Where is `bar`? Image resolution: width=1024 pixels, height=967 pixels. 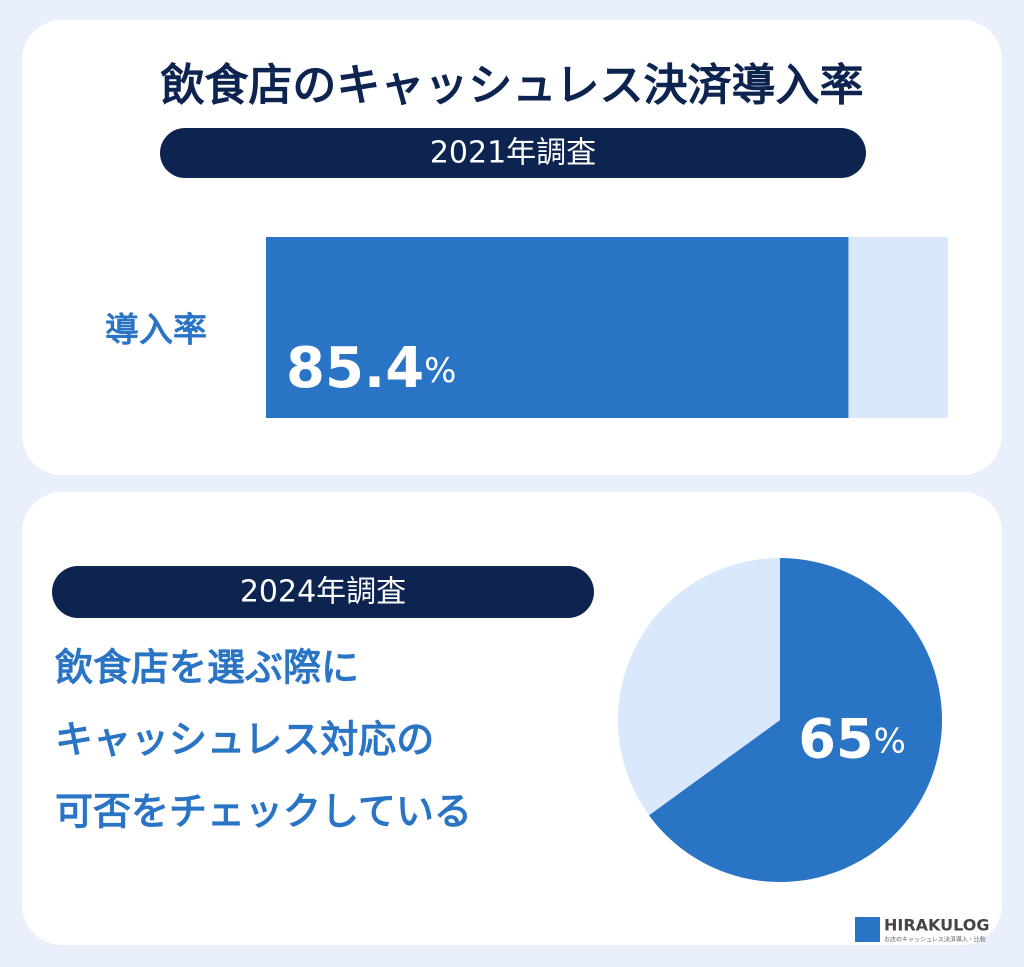
bar is located at coordinates (557, 327).